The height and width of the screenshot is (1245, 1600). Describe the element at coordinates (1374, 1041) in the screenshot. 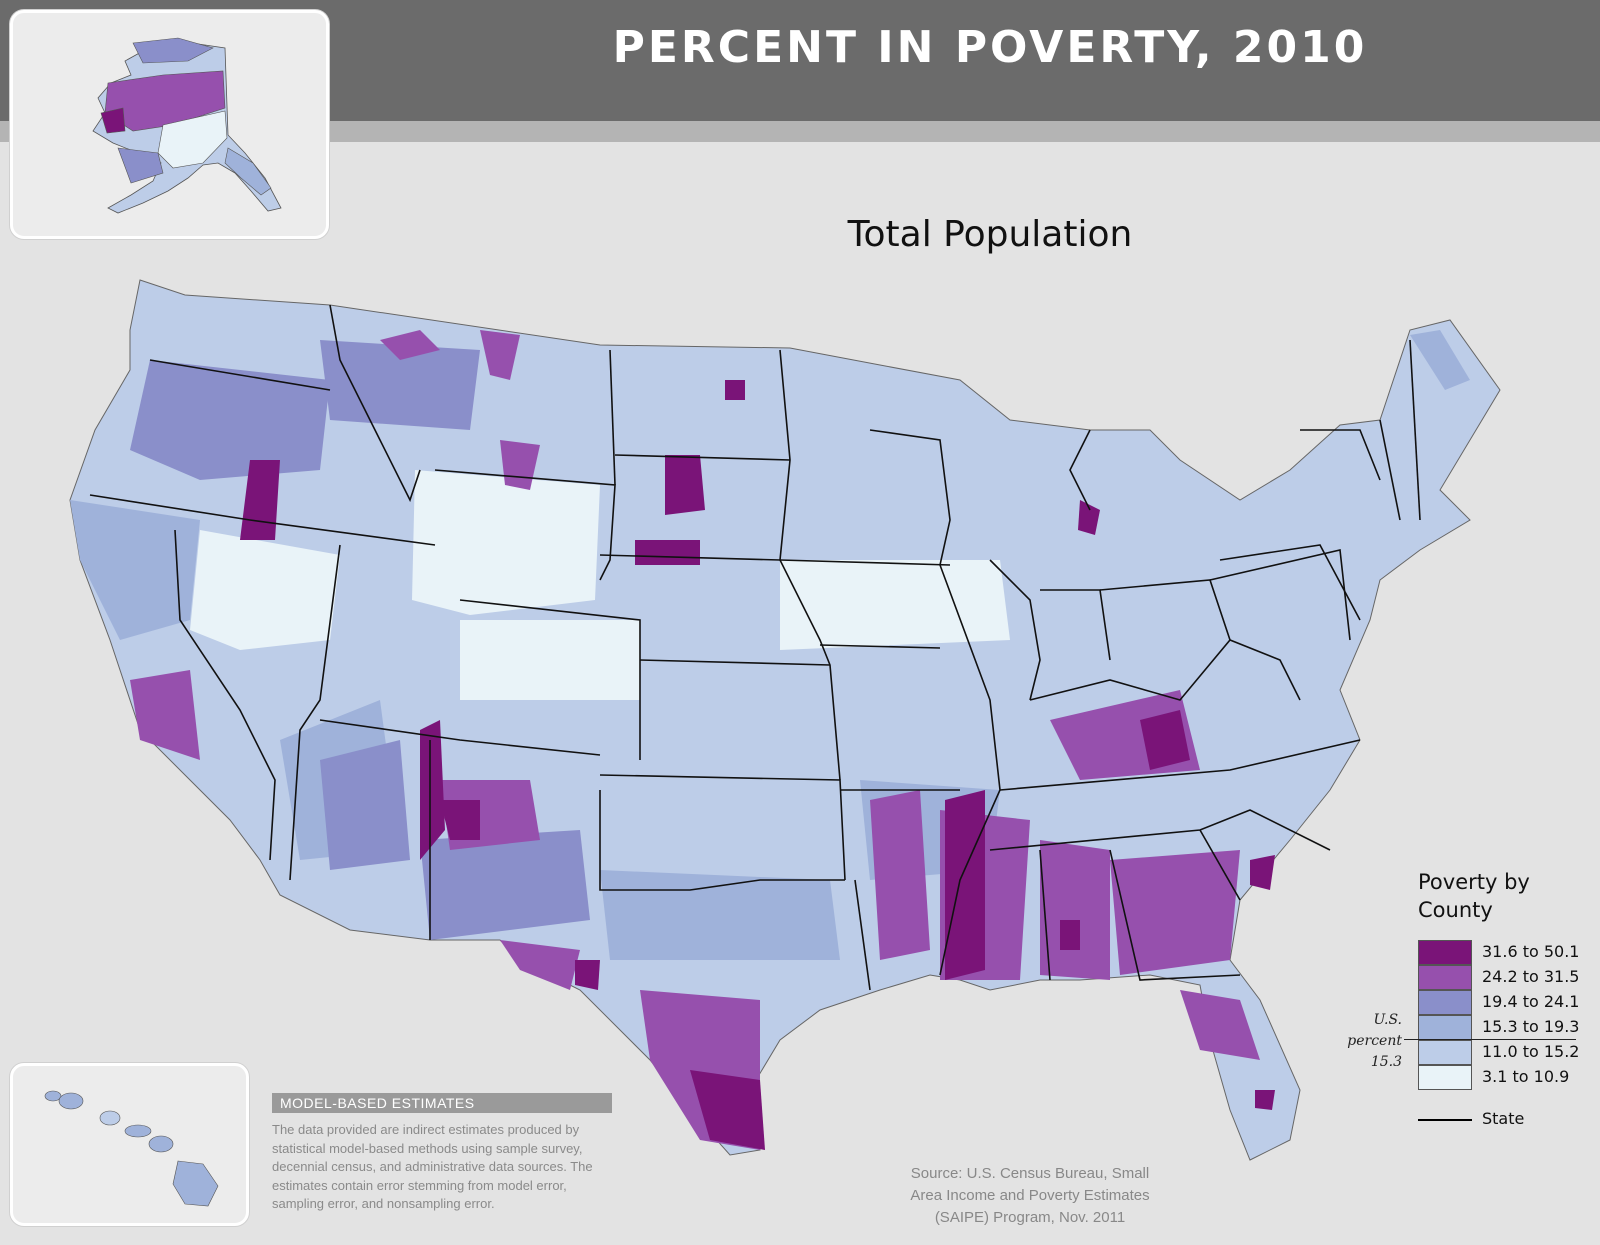

I see `us-percent-line: percent` at that location.